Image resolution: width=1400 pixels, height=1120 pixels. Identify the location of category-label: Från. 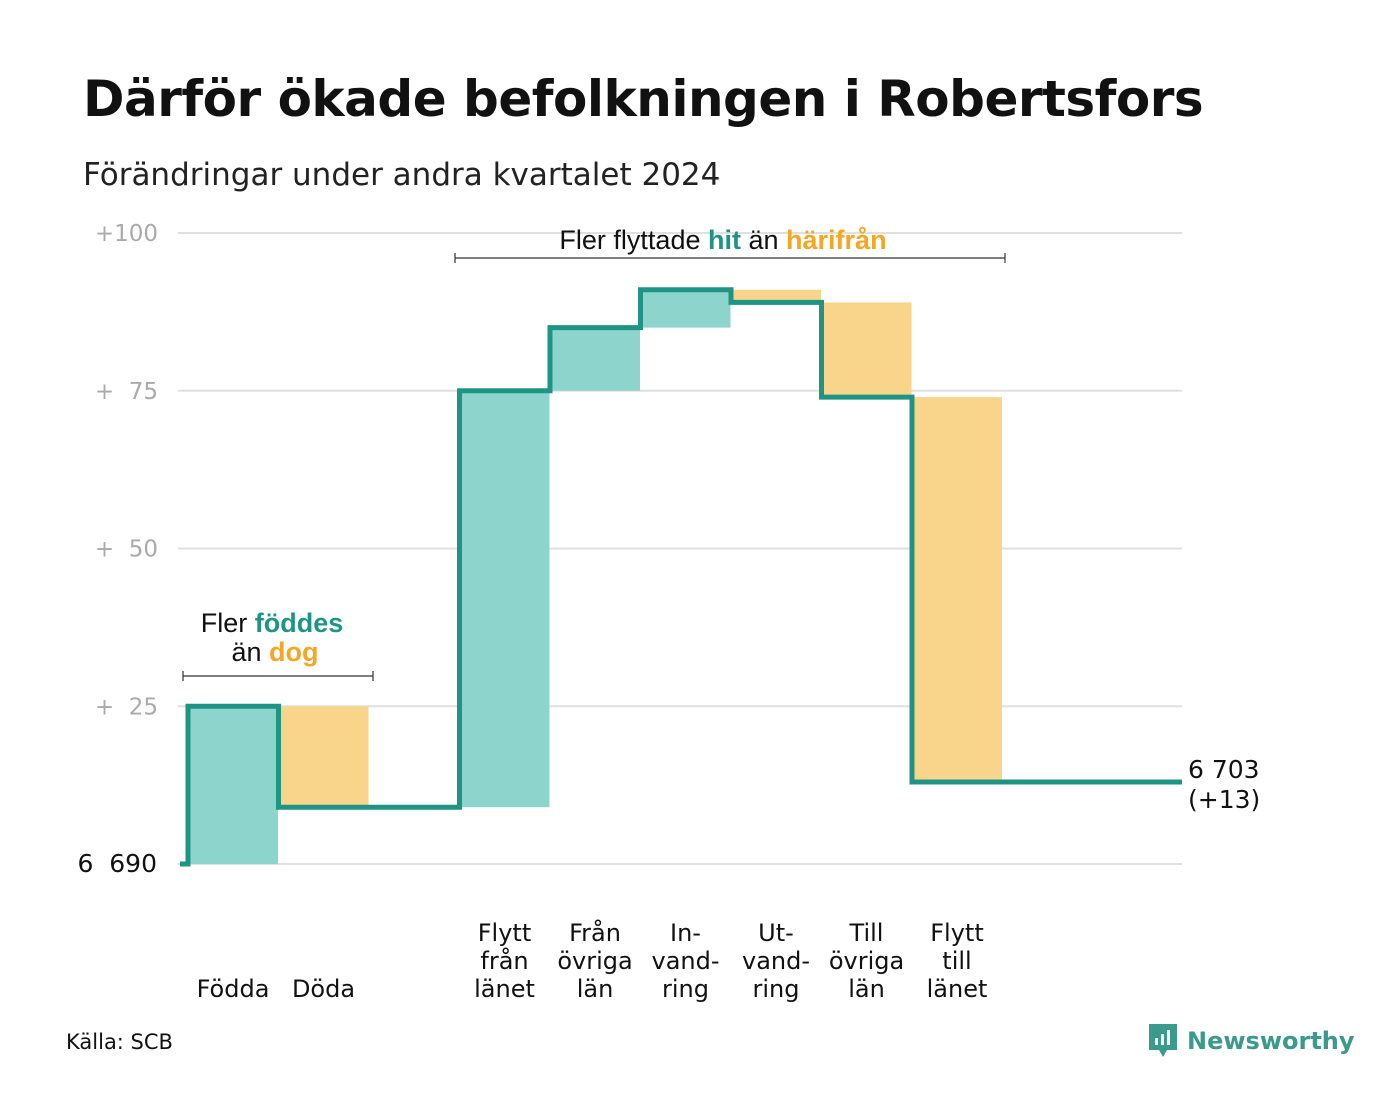
(595, 932).